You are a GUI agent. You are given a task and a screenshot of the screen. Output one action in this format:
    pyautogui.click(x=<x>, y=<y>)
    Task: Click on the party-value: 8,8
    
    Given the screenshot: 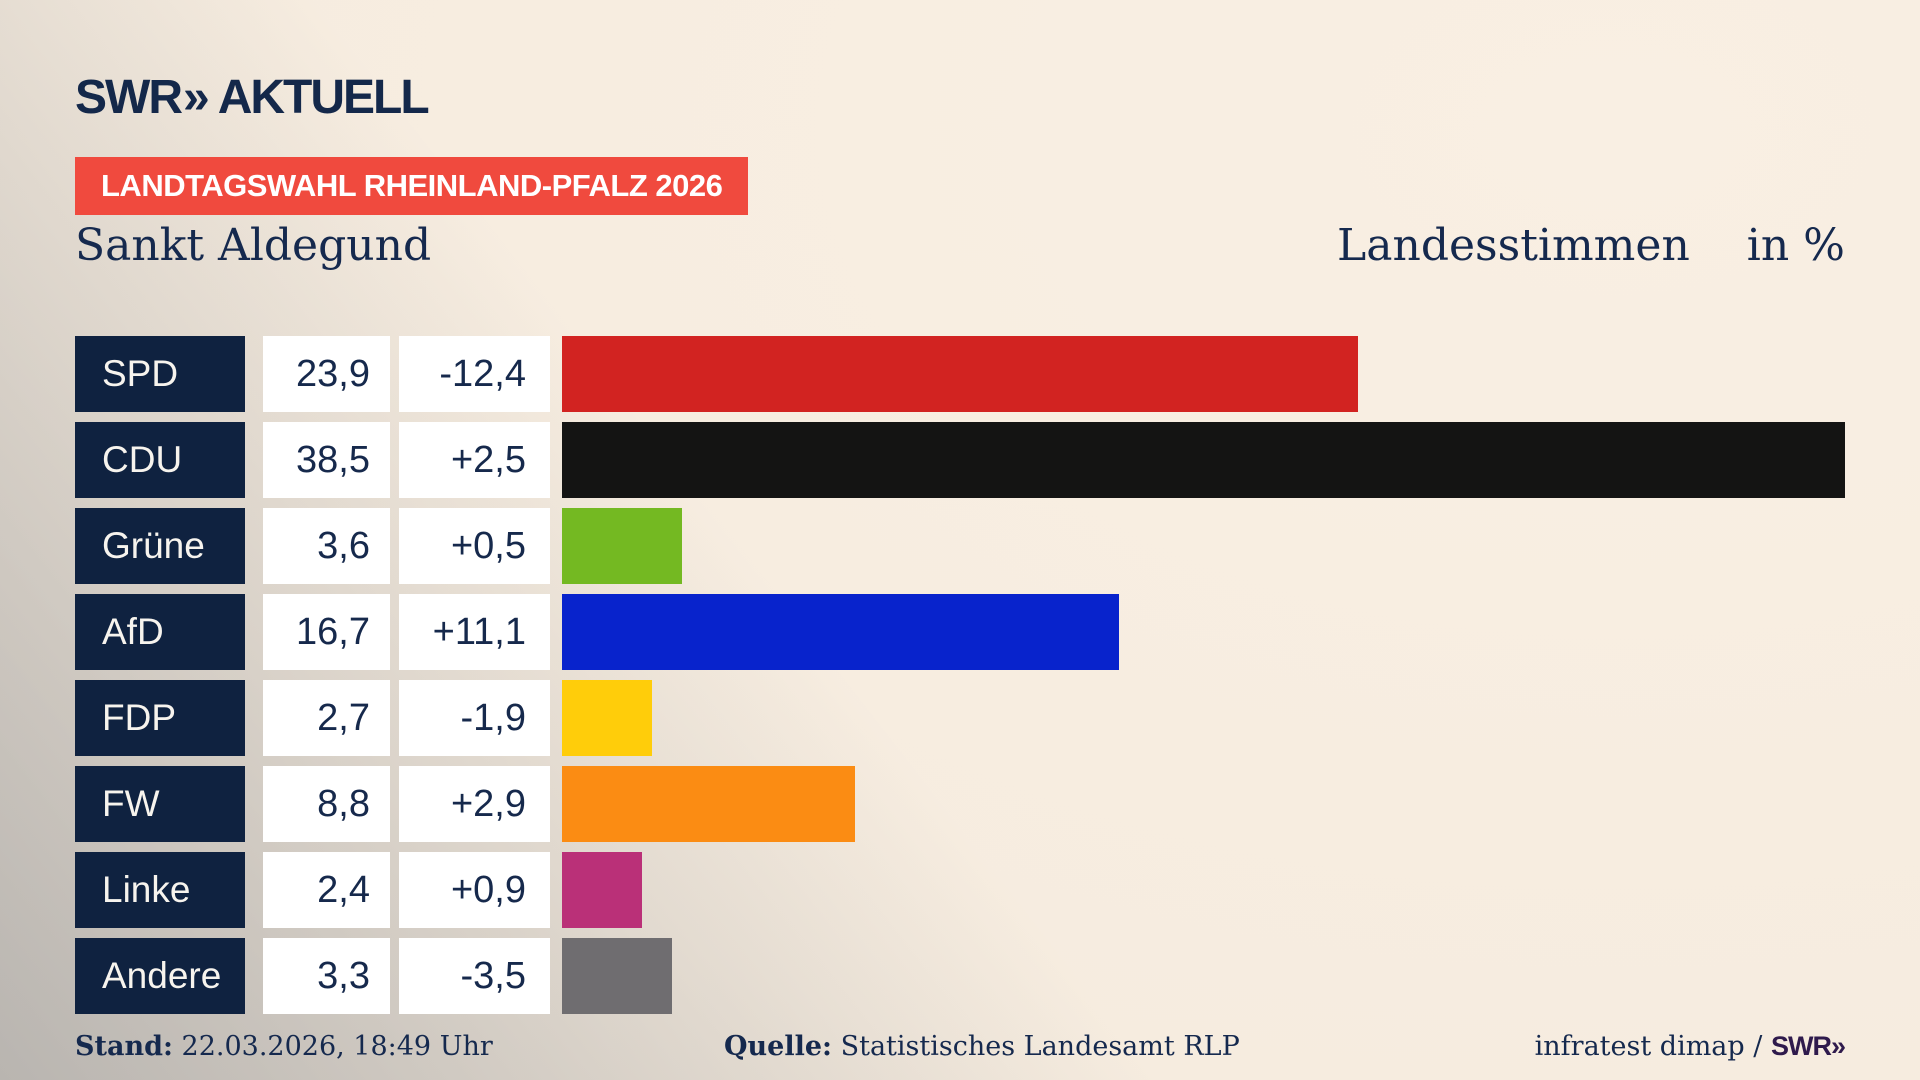 What is the action you would take?
    pyautogui.click(x=326, y=804)
    